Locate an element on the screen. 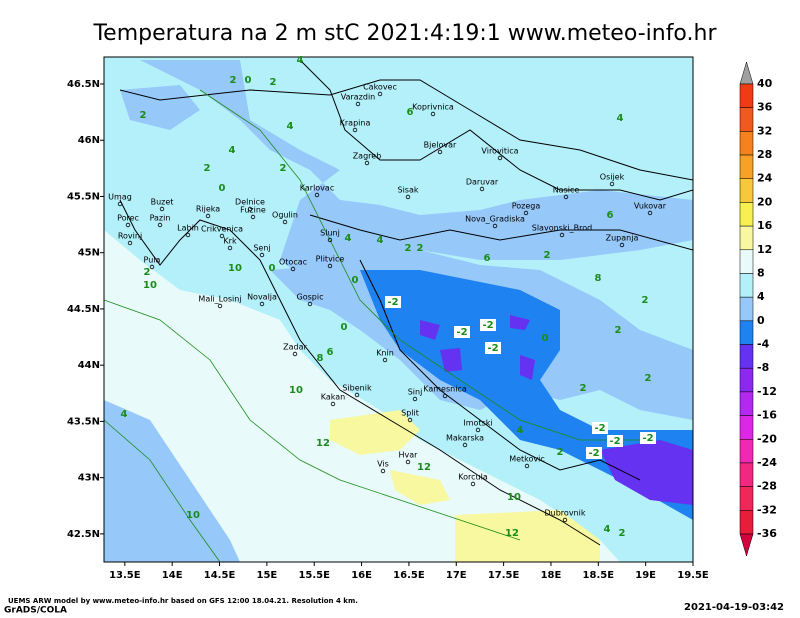  city-label: Daruvar is located at coordinates (482, 182).